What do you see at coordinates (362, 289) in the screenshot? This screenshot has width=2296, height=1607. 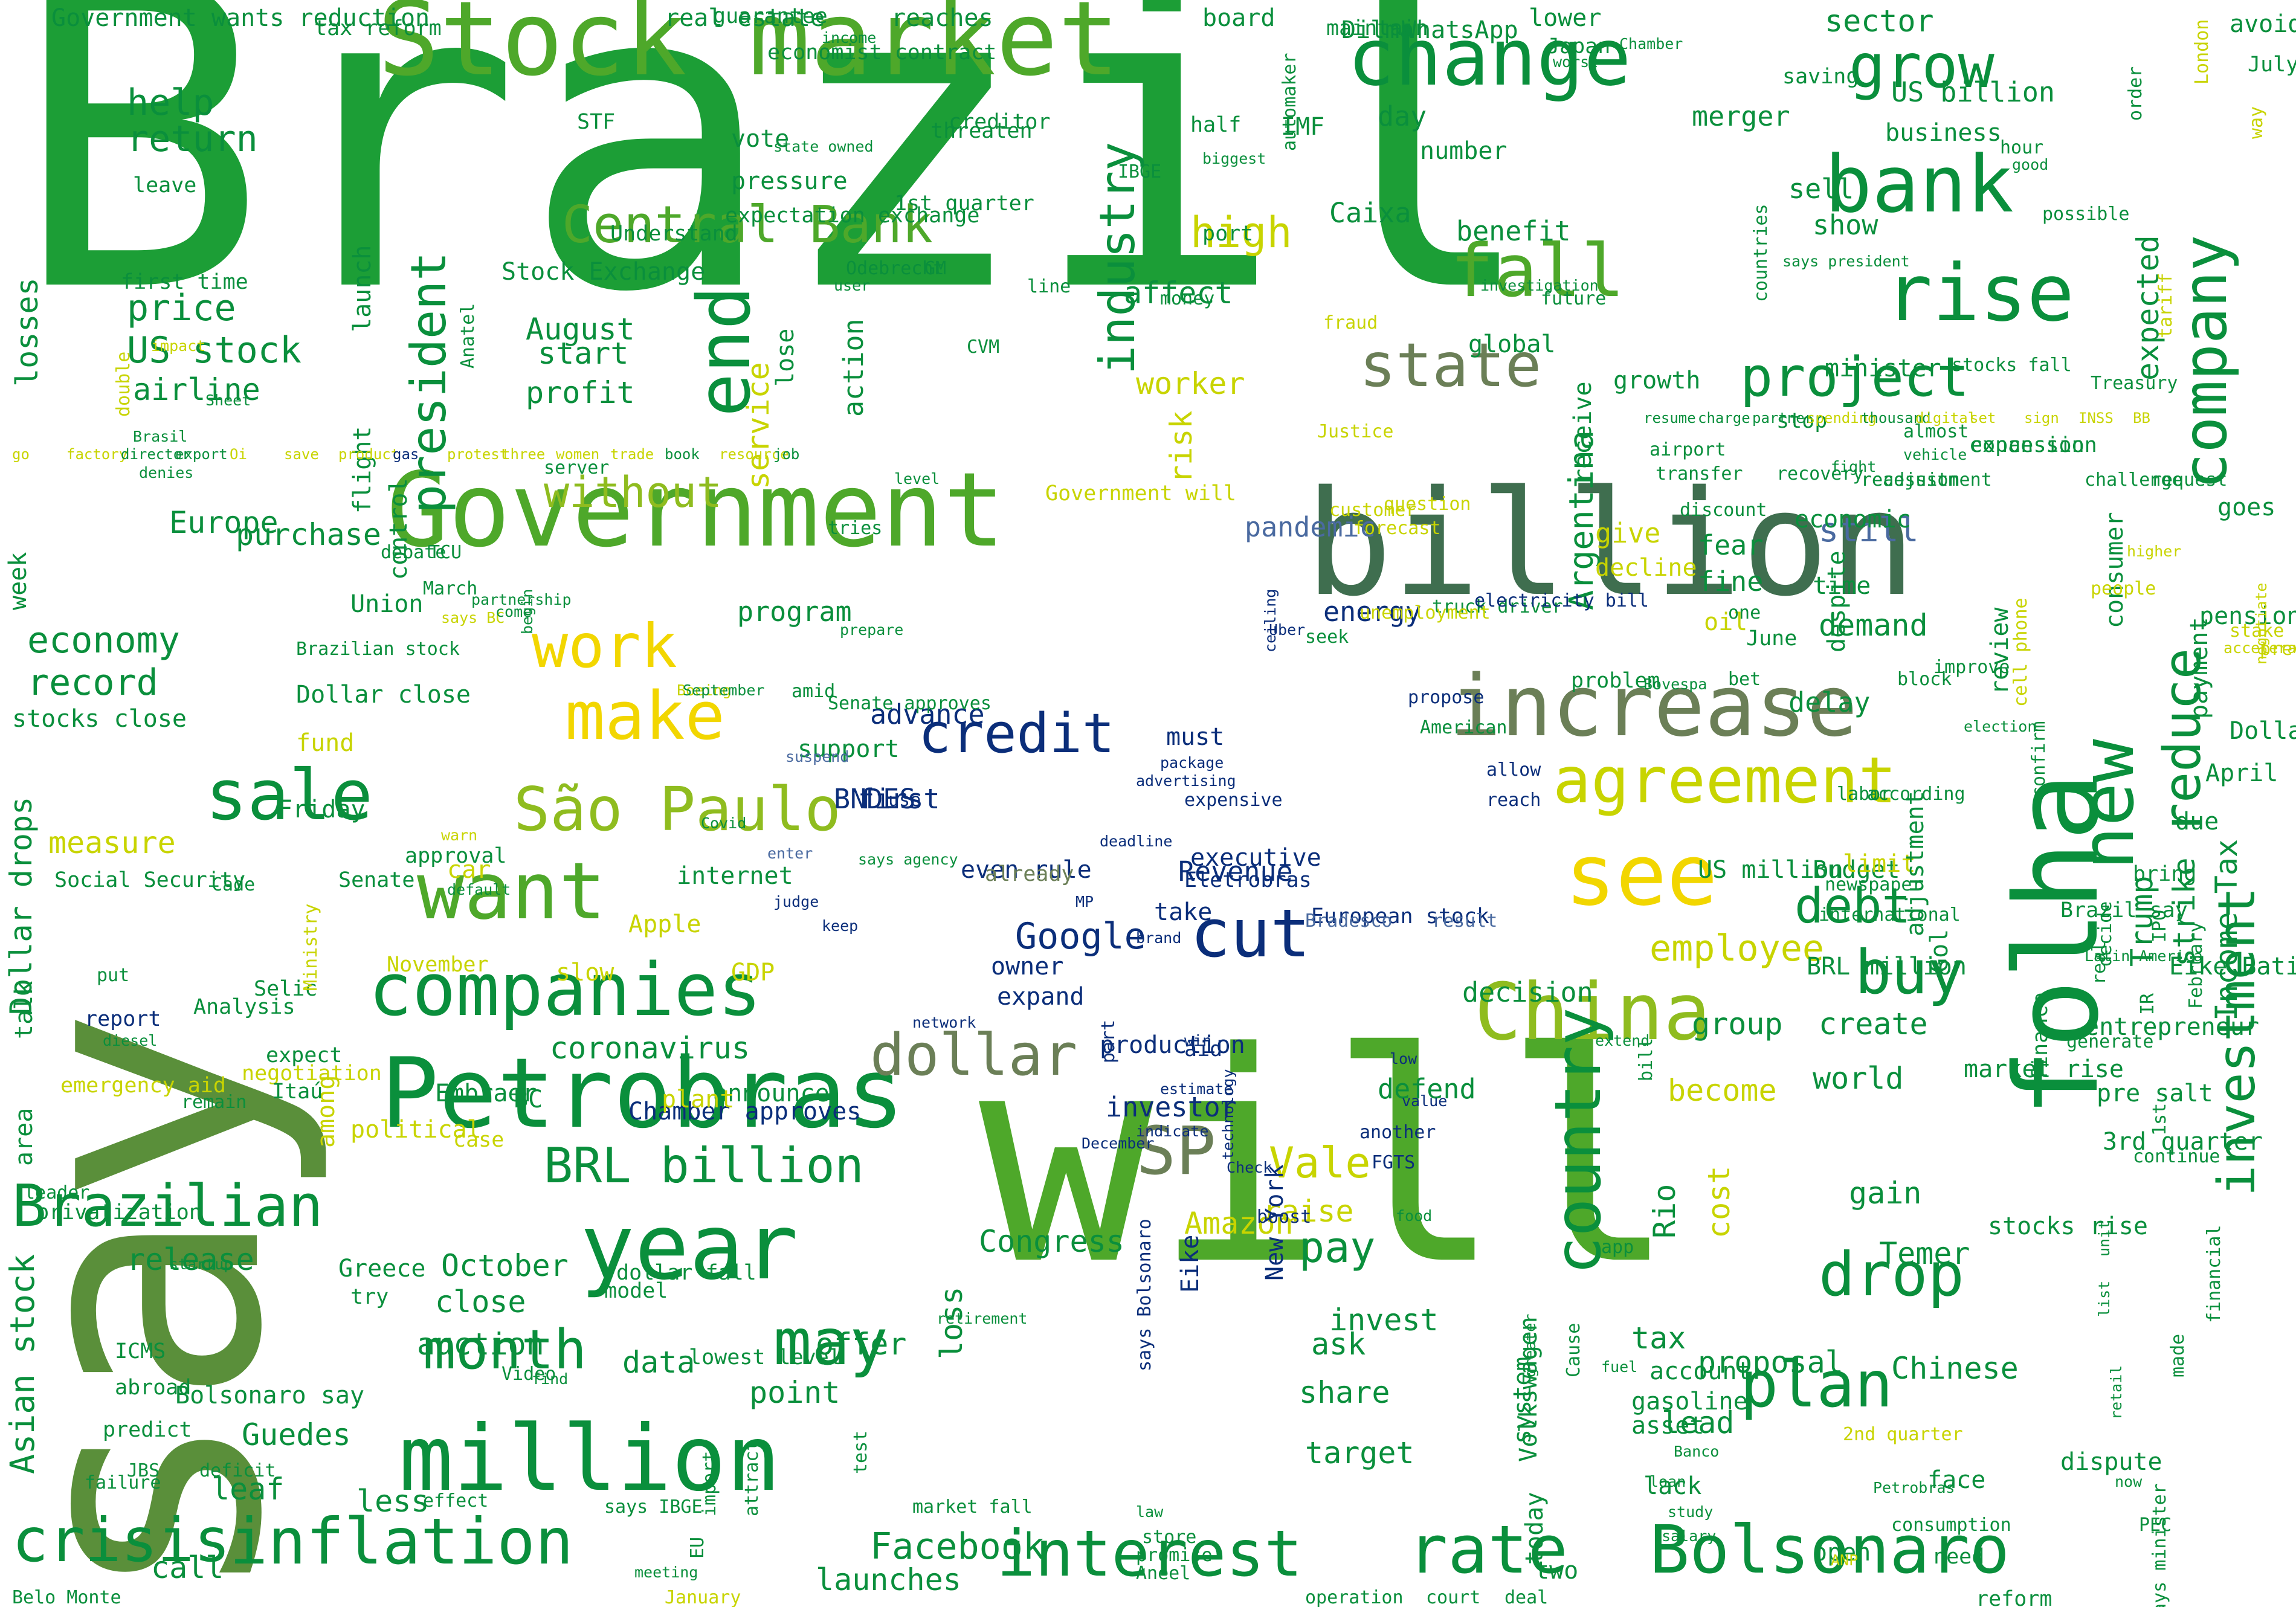 I see `cloud-word: launch` at bounding box center [362, 289].